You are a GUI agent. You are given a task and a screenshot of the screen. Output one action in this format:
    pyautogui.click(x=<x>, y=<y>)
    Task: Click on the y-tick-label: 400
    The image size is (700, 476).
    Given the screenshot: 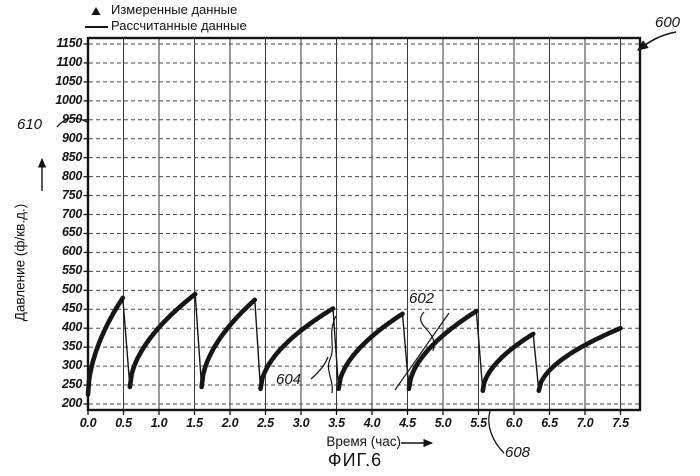 What is the action you would take?
    pyautogui.click(x=72, y=327)
    